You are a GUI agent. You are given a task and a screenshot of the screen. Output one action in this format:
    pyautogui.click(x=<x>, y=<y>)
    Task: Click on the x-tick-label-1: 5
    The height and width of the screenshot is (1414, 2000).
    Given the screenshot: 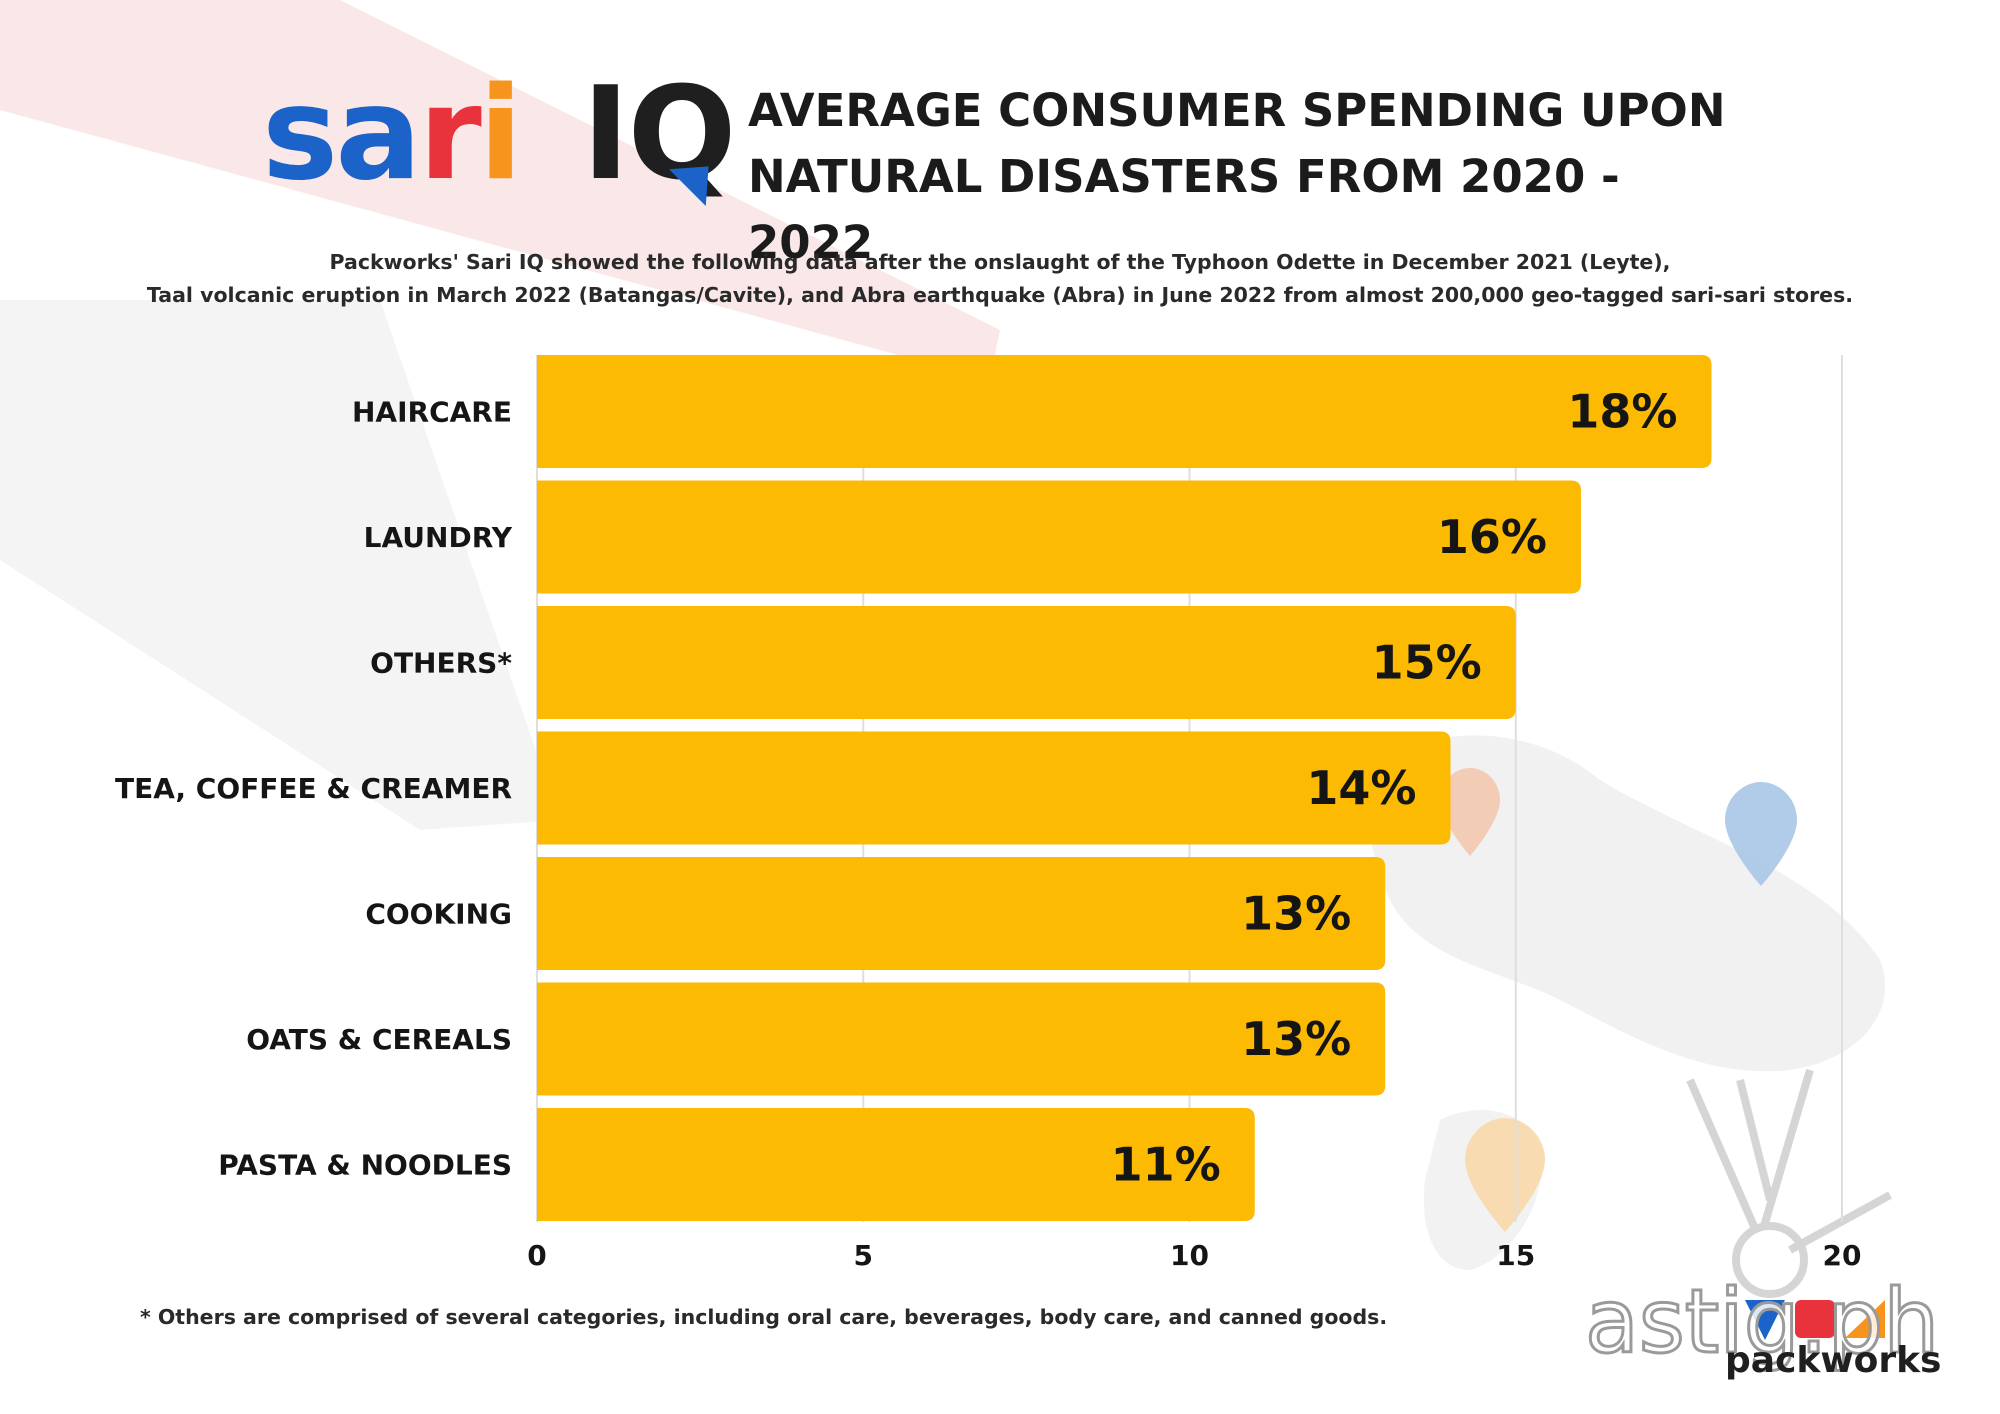 What is the action you would take?
    pyautogui.click(x=863, y=1255)
    